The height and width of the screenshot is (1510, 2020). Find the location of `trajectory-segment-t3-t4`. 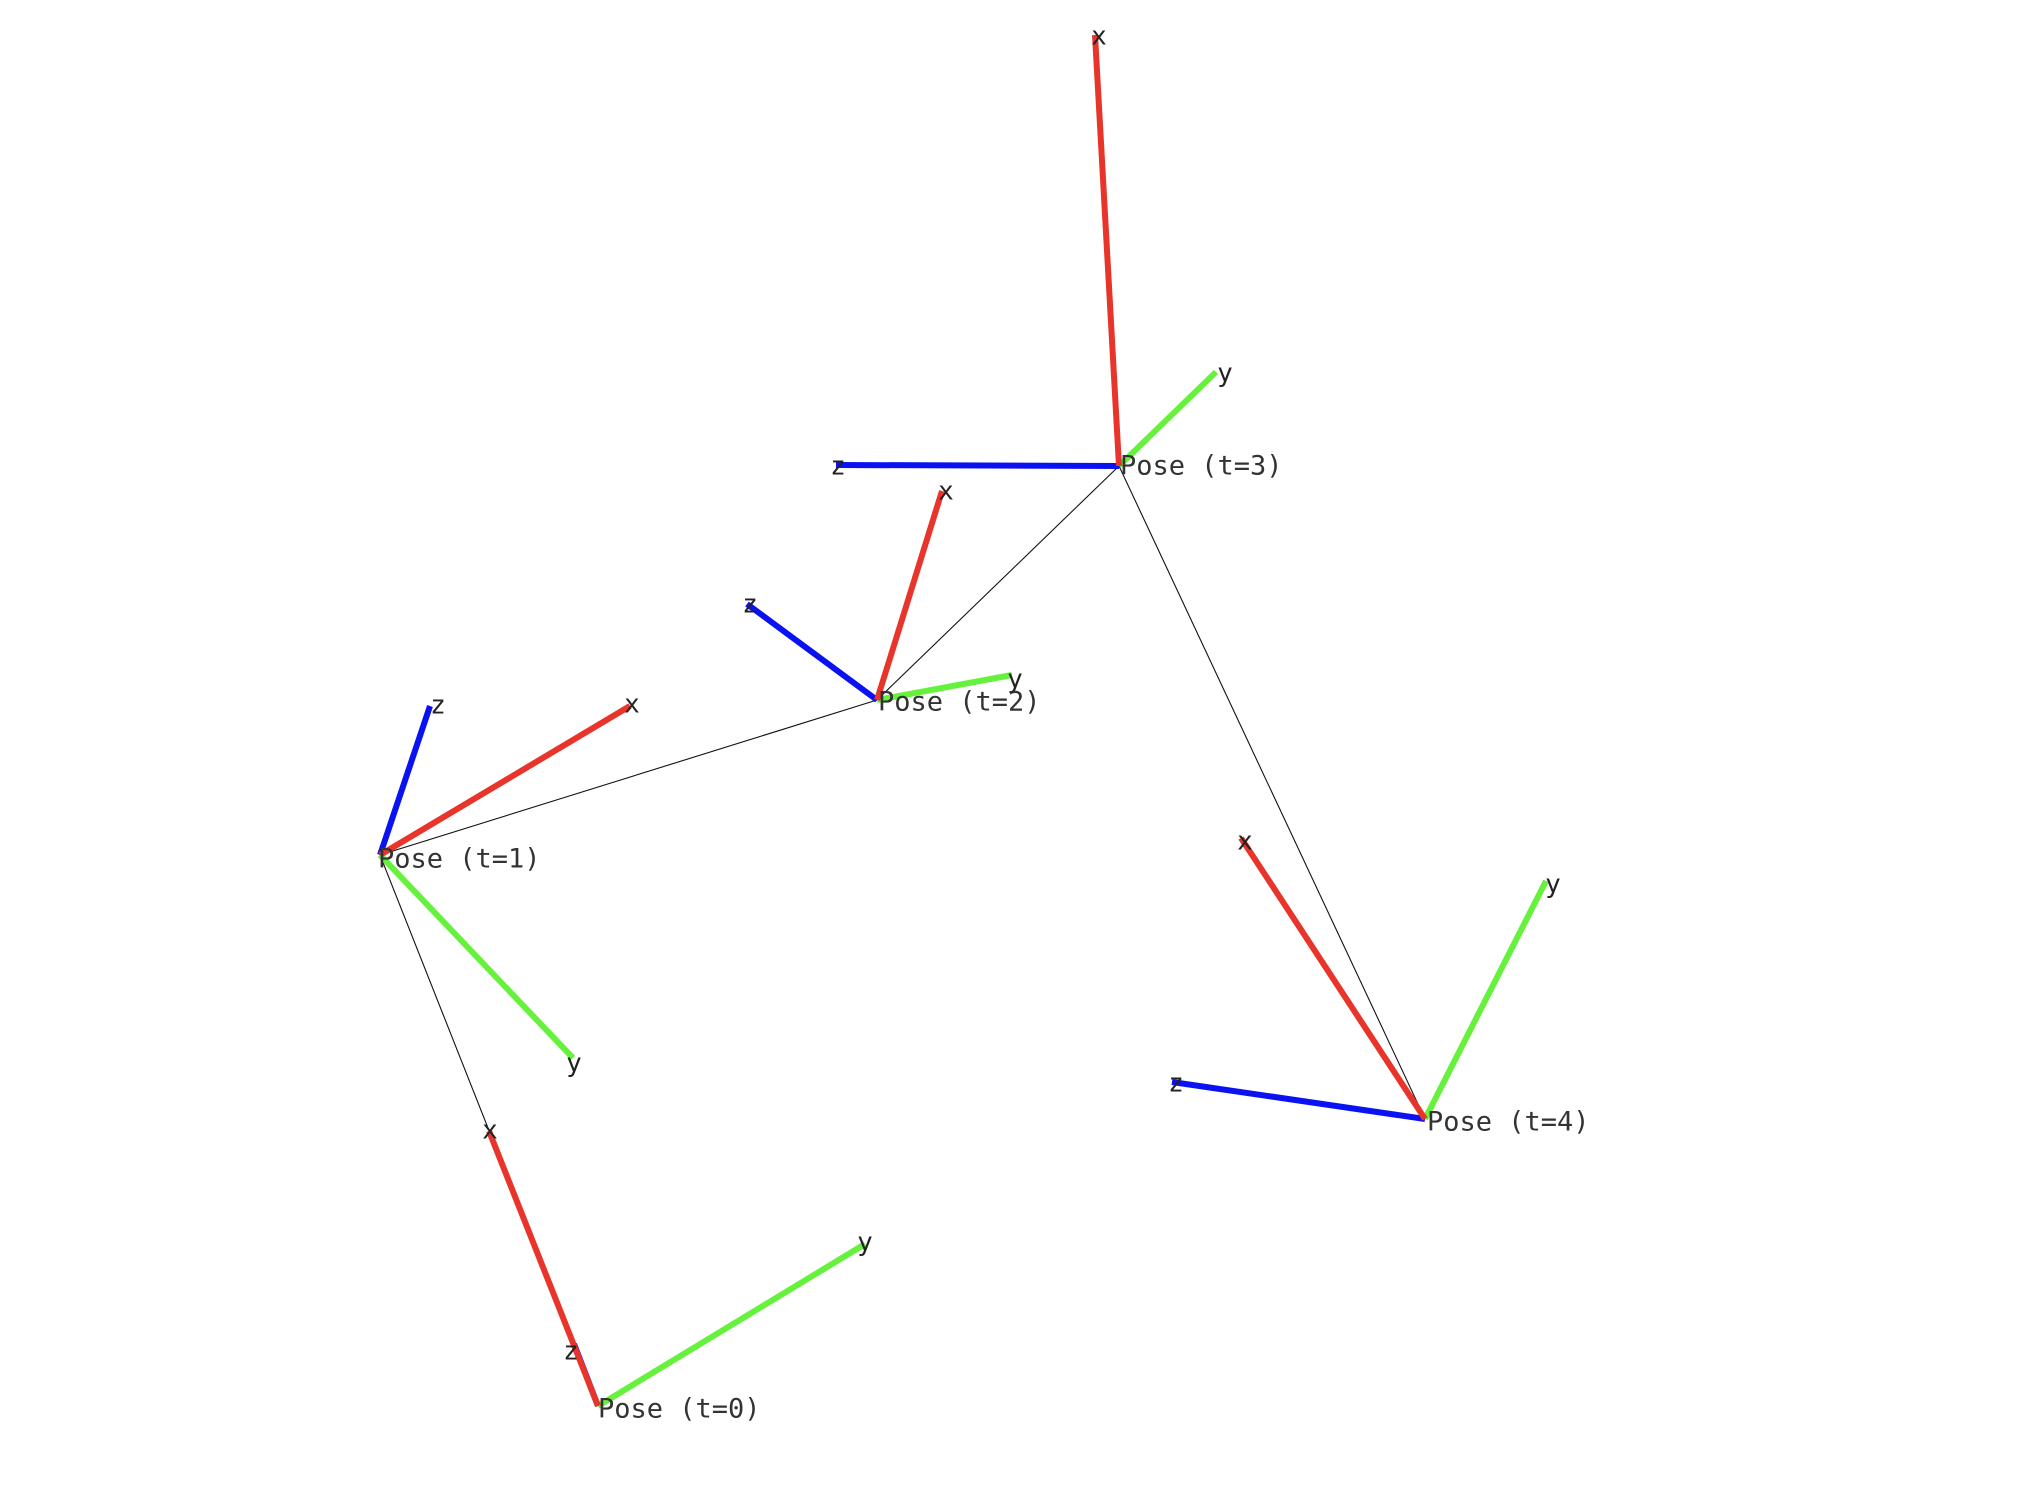

trajectory-segment-t3-t4 is located at coordinates (1272, 792).